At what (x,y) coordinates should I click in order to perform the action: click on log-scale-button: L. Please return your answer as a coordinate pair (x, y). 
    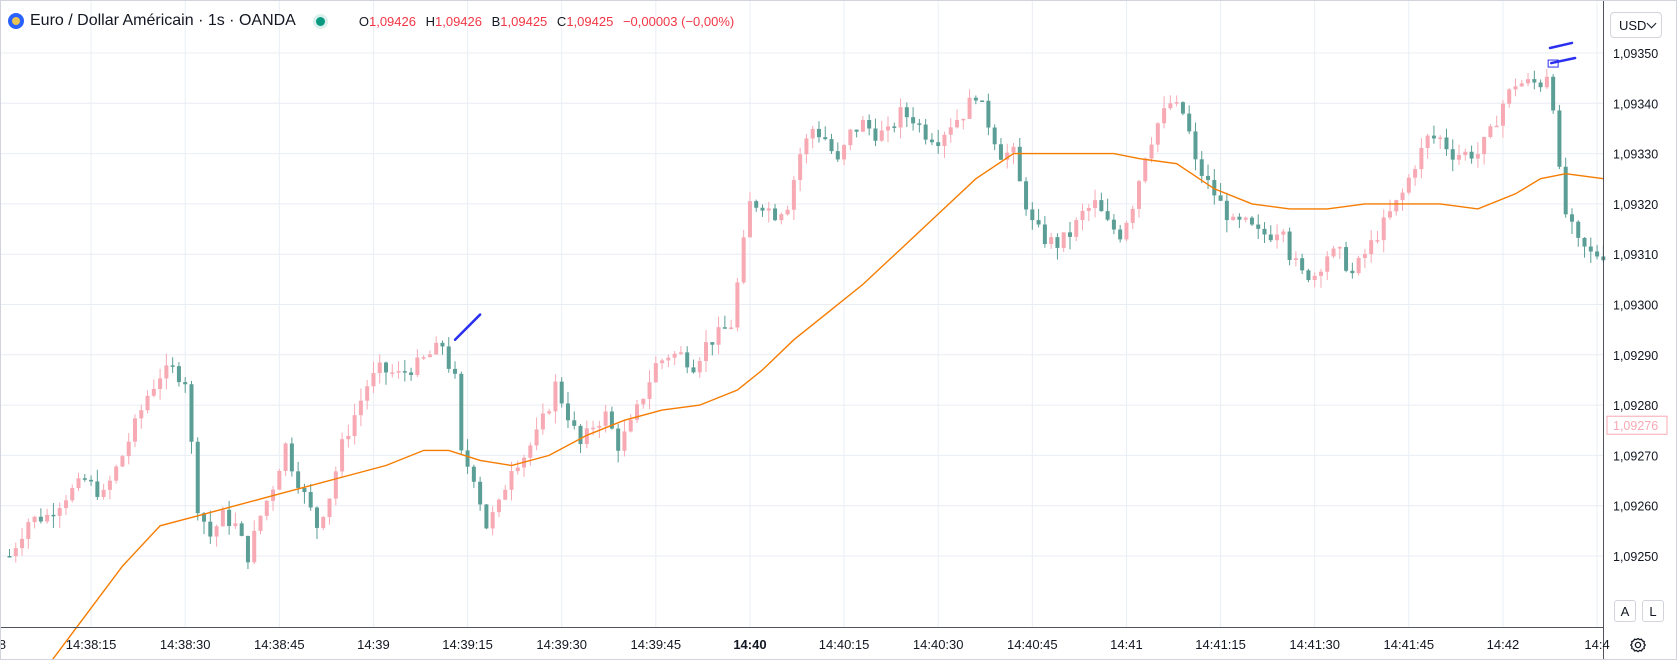
    Looking at the image, I should click on (1653, 611).